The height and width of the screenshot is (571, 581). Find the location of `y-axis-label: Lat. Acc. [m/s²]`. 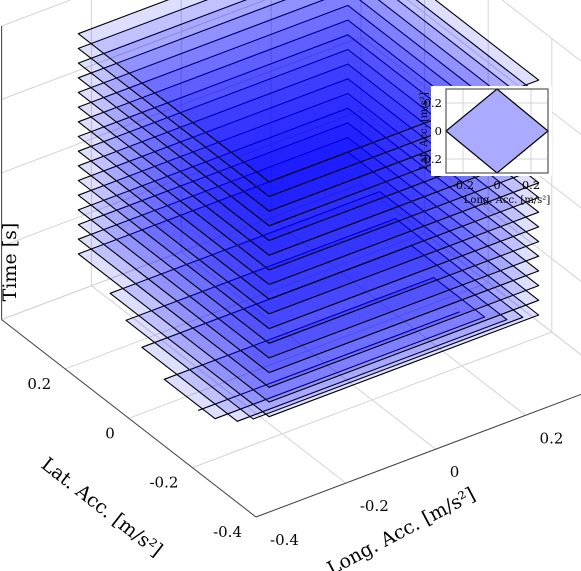

y-axis-label: Lat. Acc. [m/s²] is located at coordinates (102, 507).